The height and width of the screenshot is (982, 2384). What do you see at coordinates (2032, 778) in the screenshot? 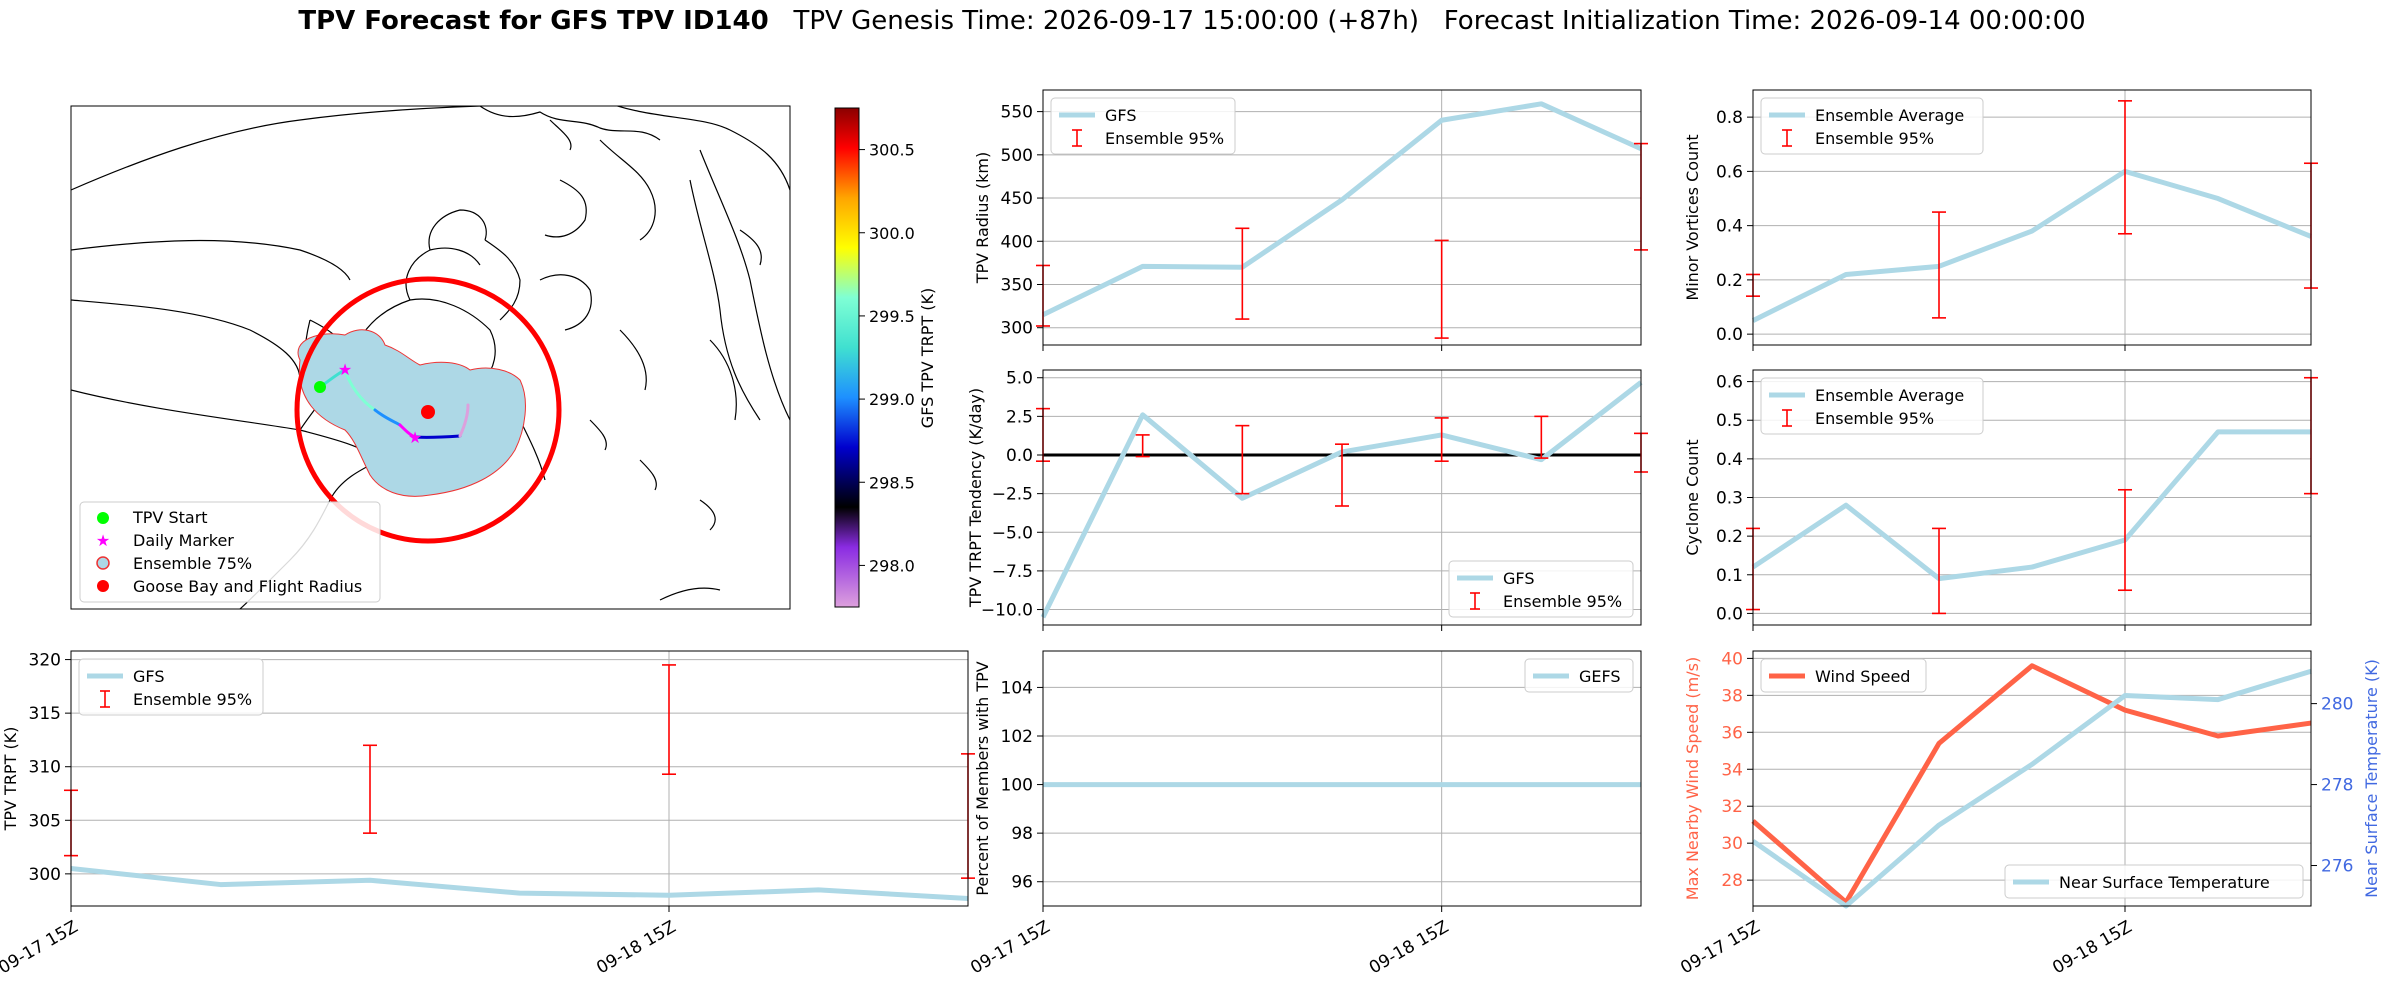
I see `chart-legend: Wind Speed Near Surface Temperature` at bounding box center [2032, 778].